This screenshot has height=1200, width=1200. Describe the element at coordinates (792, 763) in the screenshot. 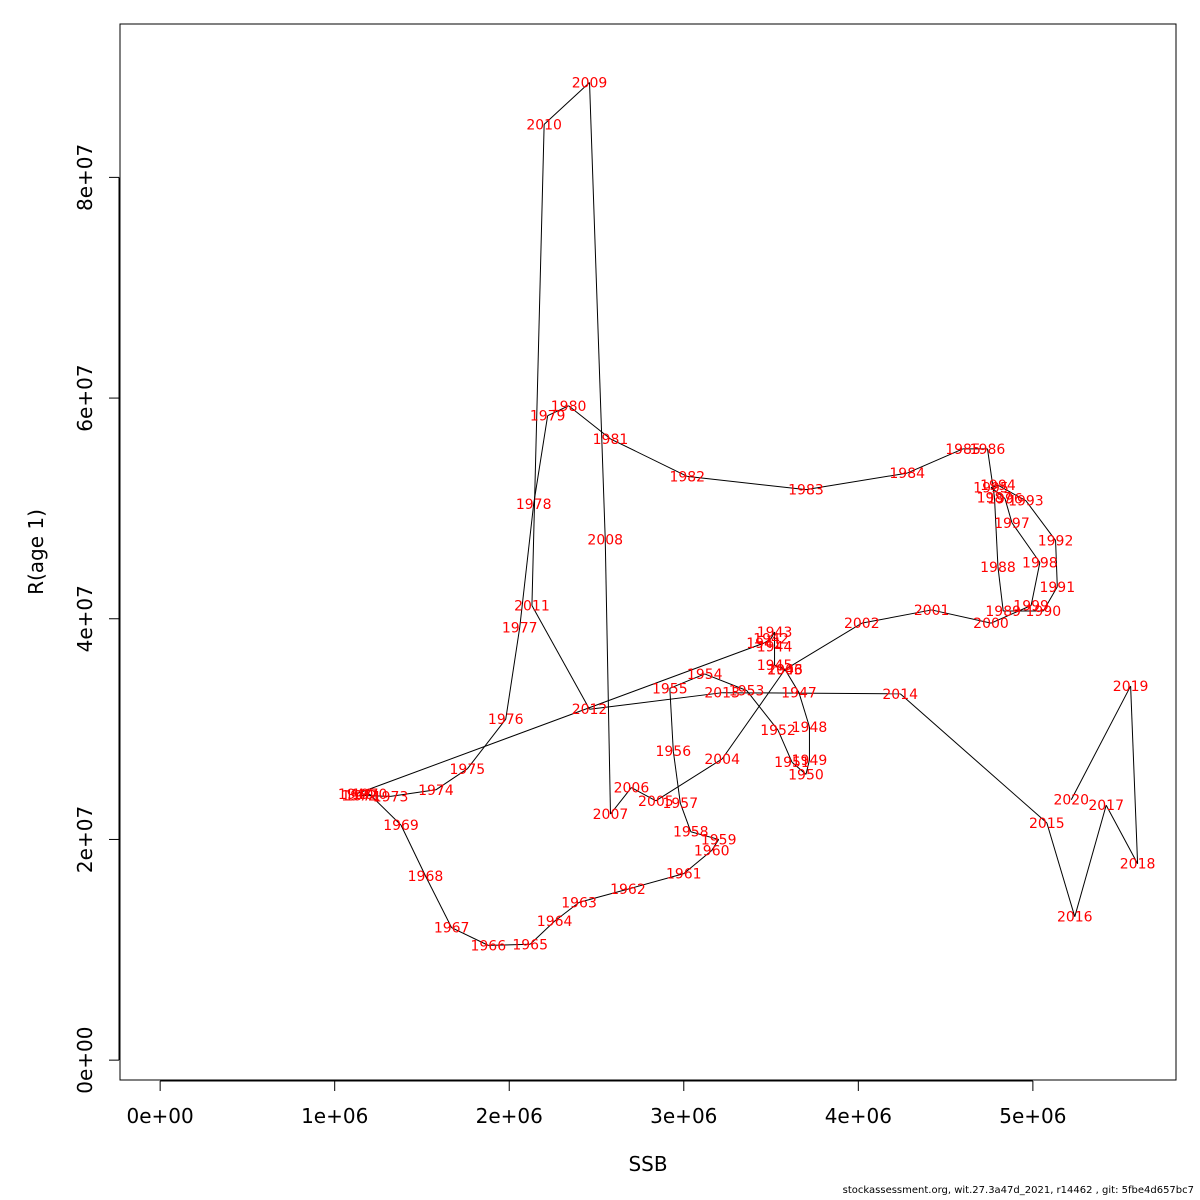

I see `year-label: 1951` at that location.